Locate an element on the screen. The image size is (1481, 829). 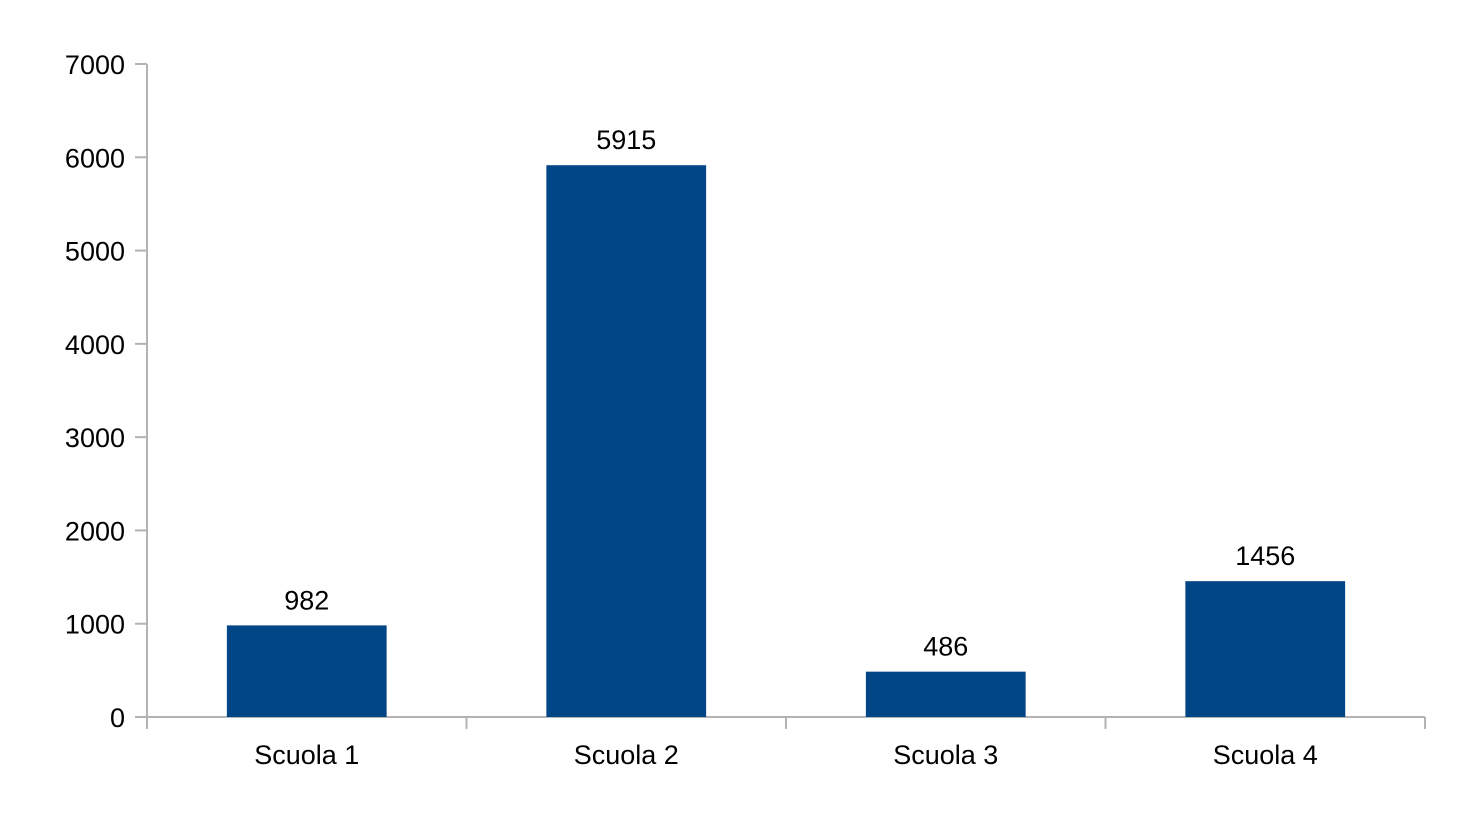
x-category-label: Scuola 1 is located at coordinates (306, 755).